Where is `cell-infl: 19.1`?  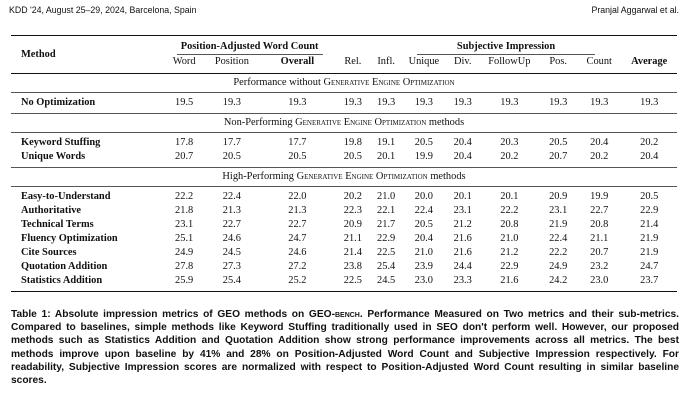 cell-infl: 19.1 is located at coordinates (386, 142).